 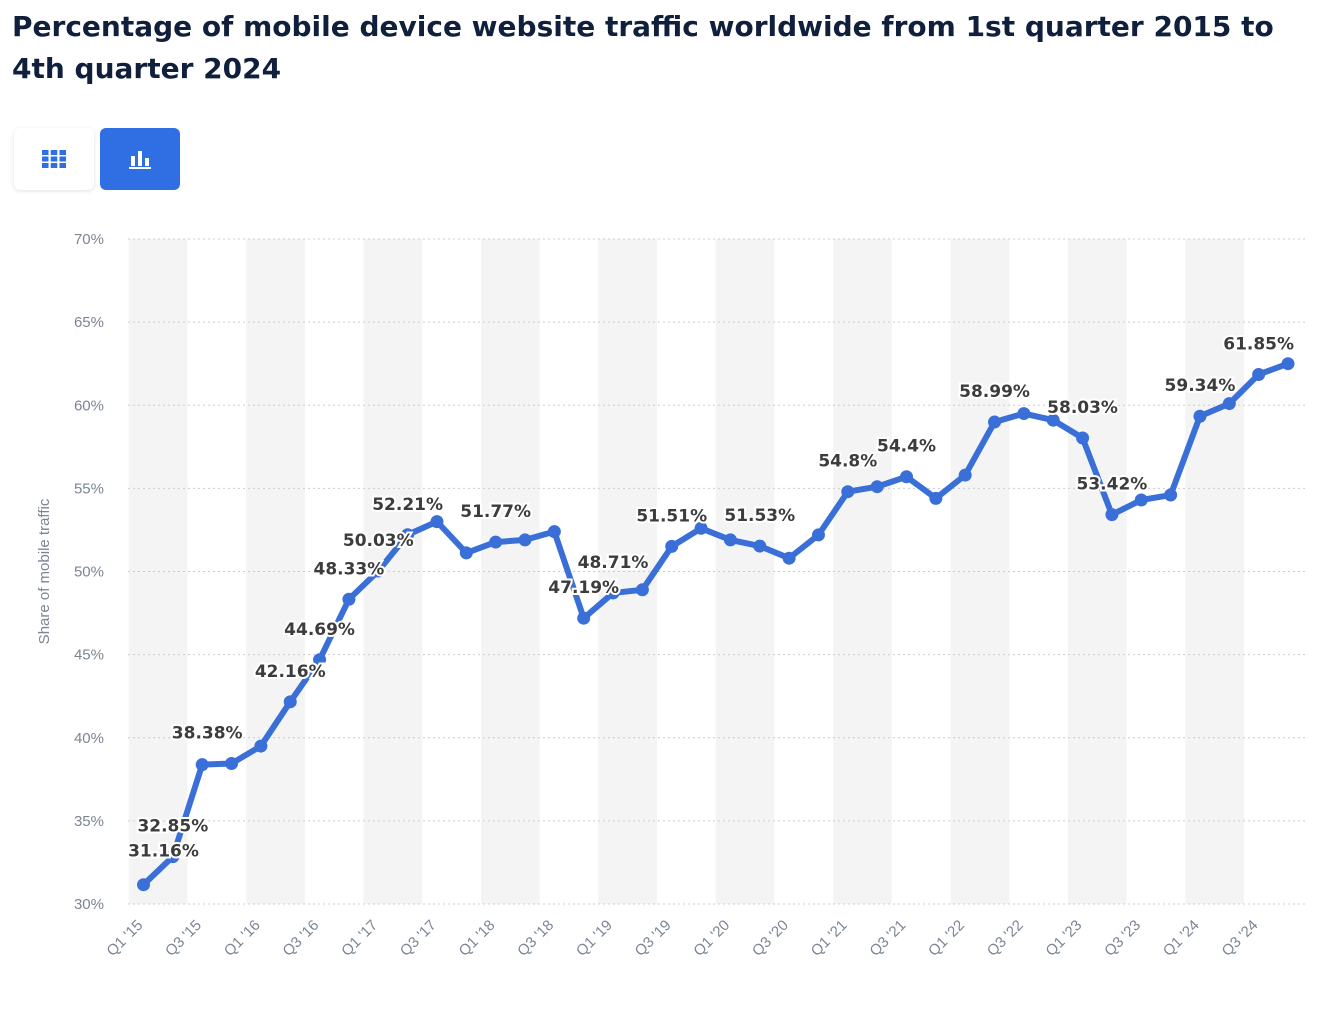 What do you see at coordinates (1063, 938) in the screenshot?
I see `x-tick-label: Q1 '23` at bounding box center [1063, 938].